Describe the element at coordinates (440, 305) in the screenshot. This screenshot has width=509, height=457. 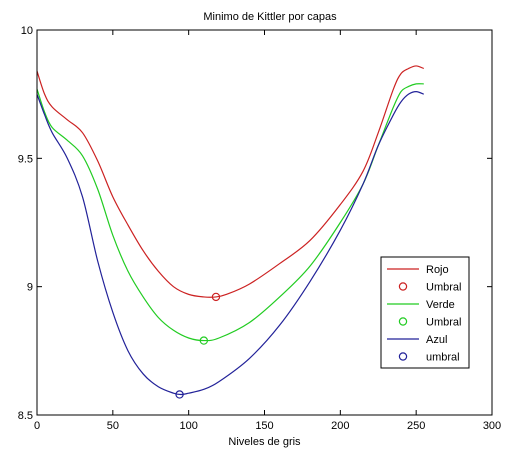
I see `legend-entry-label: Verde` at that location.